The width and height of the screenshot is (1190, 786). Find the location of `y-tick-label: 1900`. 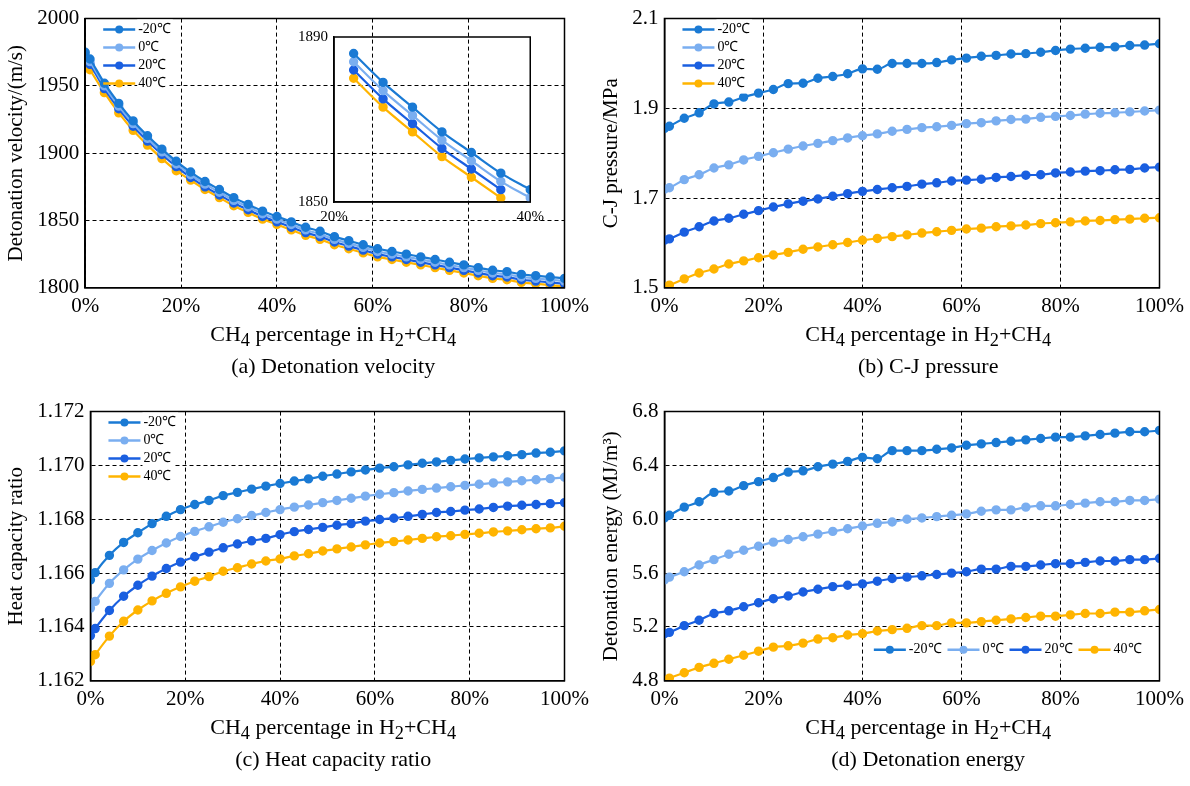

y-tick-label: 1900 is located at coordinates (58, 151).